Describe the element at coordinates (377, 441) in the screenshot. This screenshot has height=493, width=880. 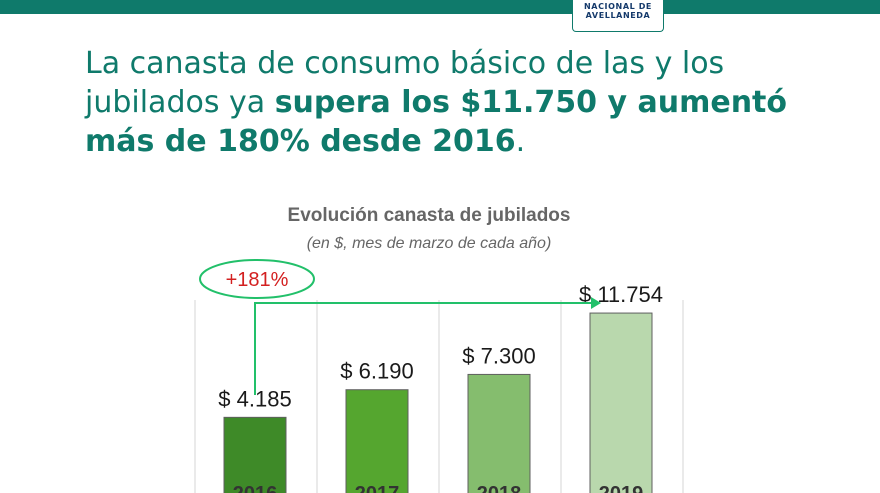
I see `bar-2017` at that location.